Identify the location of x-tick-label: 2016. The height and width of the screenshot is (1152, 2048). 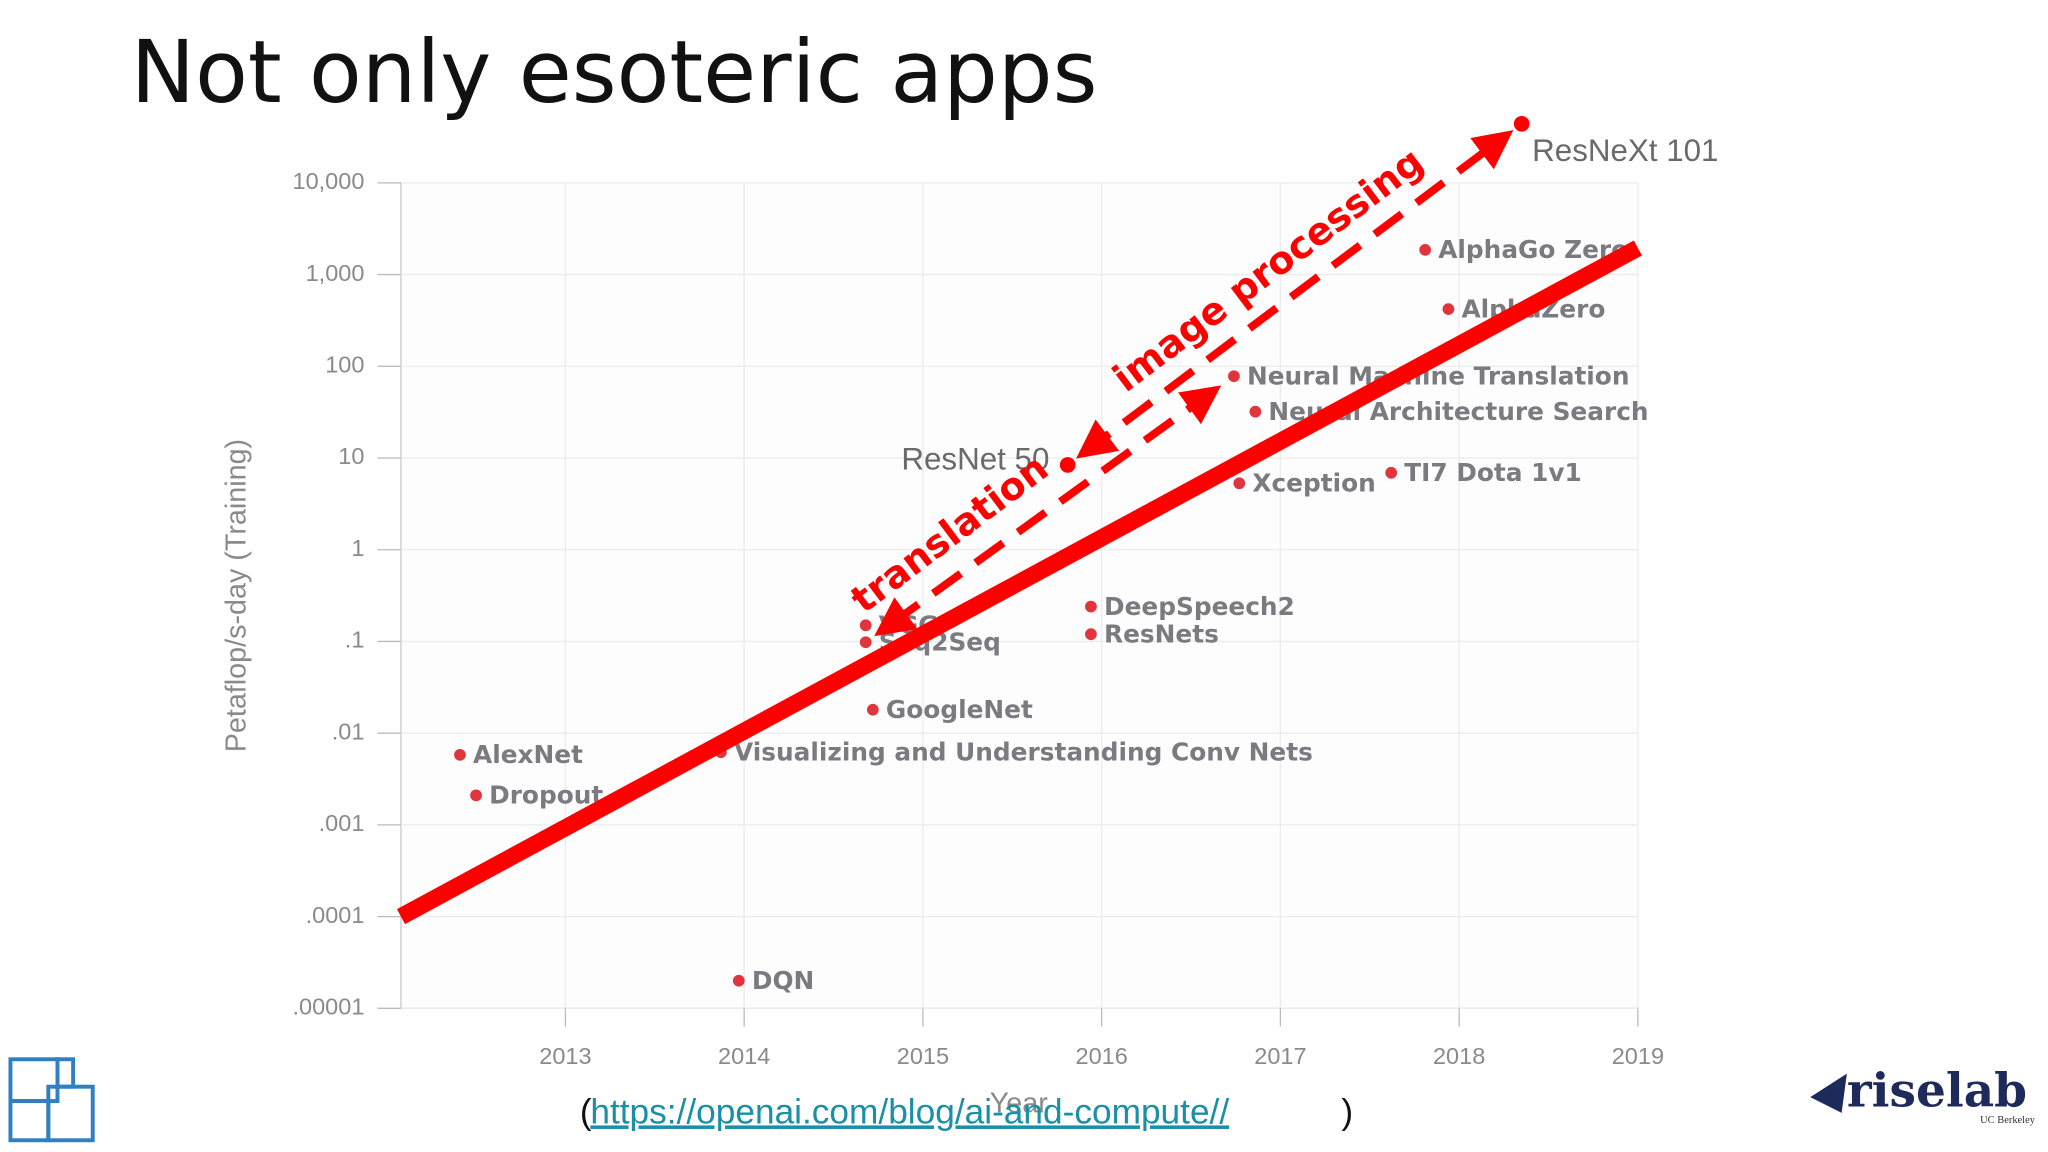
(1102, 1056).